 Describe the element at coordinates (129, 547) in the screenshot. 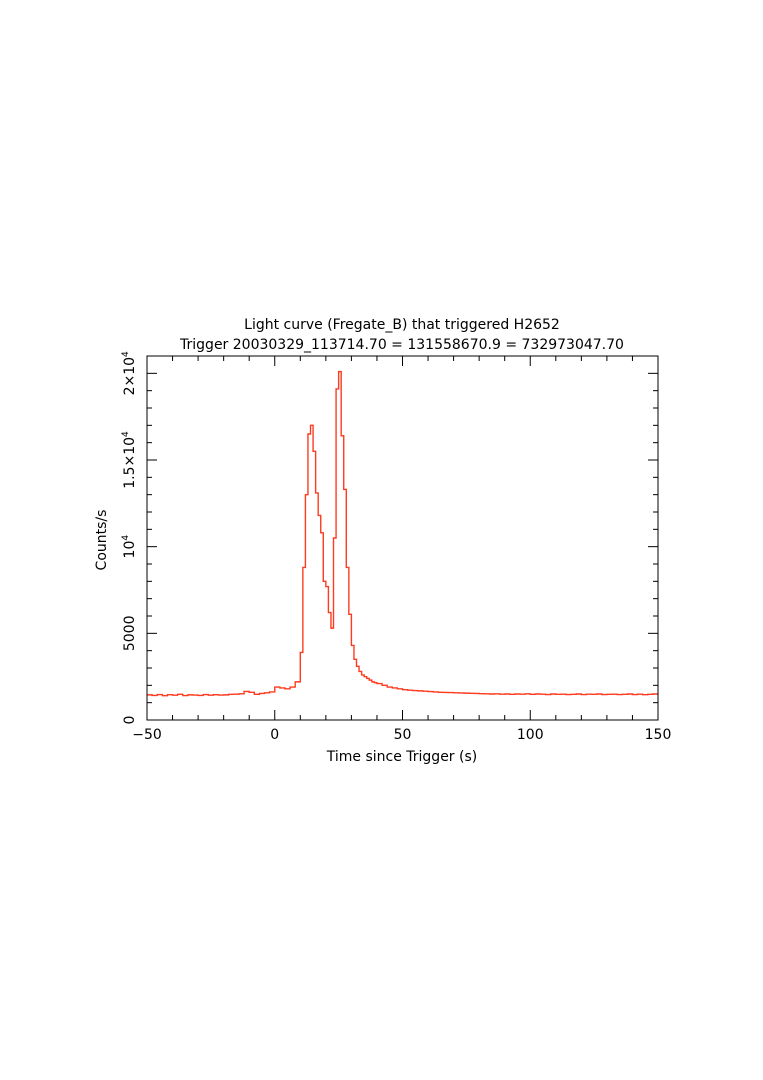

I see `y-tick-label: 104` at that location.